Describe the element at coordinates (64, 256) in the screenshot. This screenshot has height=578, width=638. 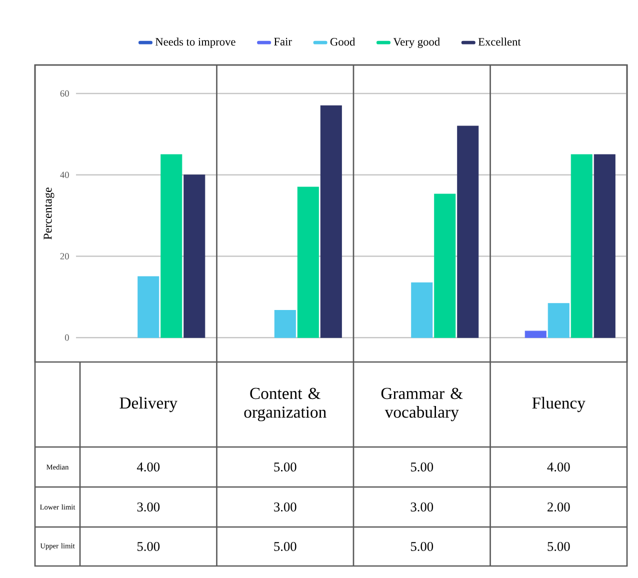
I see `y-tick-label: 20` at that location.